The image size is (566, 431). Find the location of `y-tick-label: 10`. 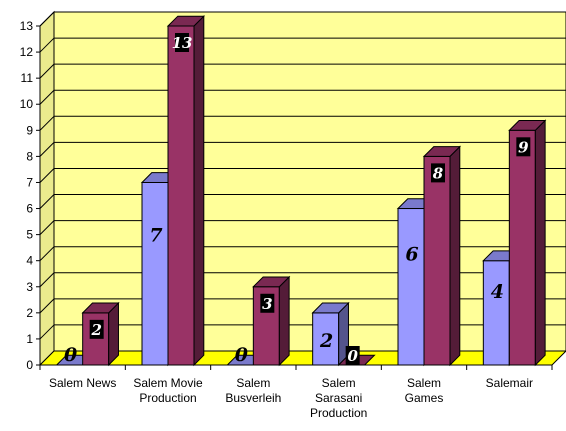

y-tick-label: 10 is located at coordinates (27, 104).